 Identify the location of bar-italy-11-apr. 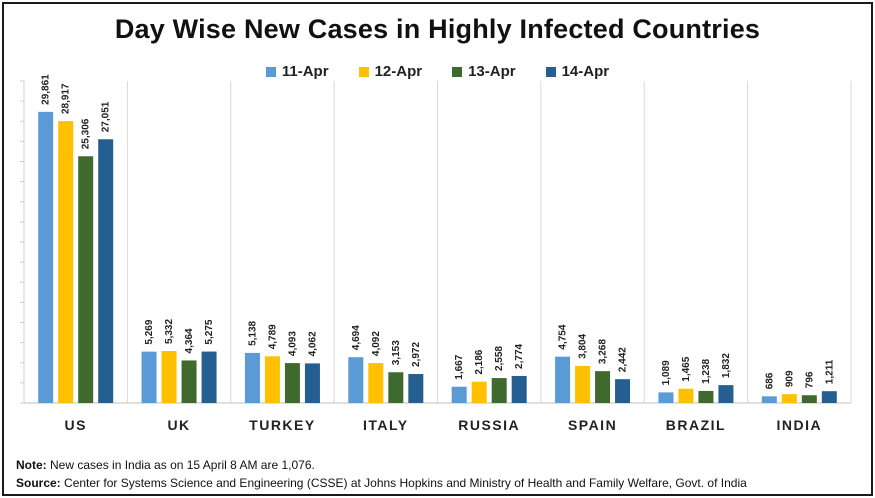
(356, 380).